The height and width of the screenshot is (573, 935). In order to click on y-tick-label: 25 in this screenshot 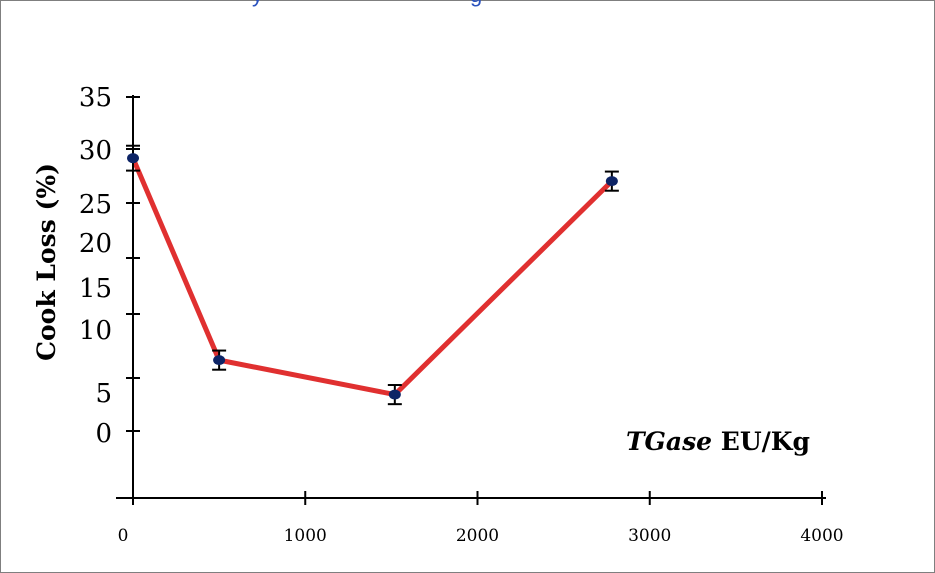, I will do `click(95, 205)`.